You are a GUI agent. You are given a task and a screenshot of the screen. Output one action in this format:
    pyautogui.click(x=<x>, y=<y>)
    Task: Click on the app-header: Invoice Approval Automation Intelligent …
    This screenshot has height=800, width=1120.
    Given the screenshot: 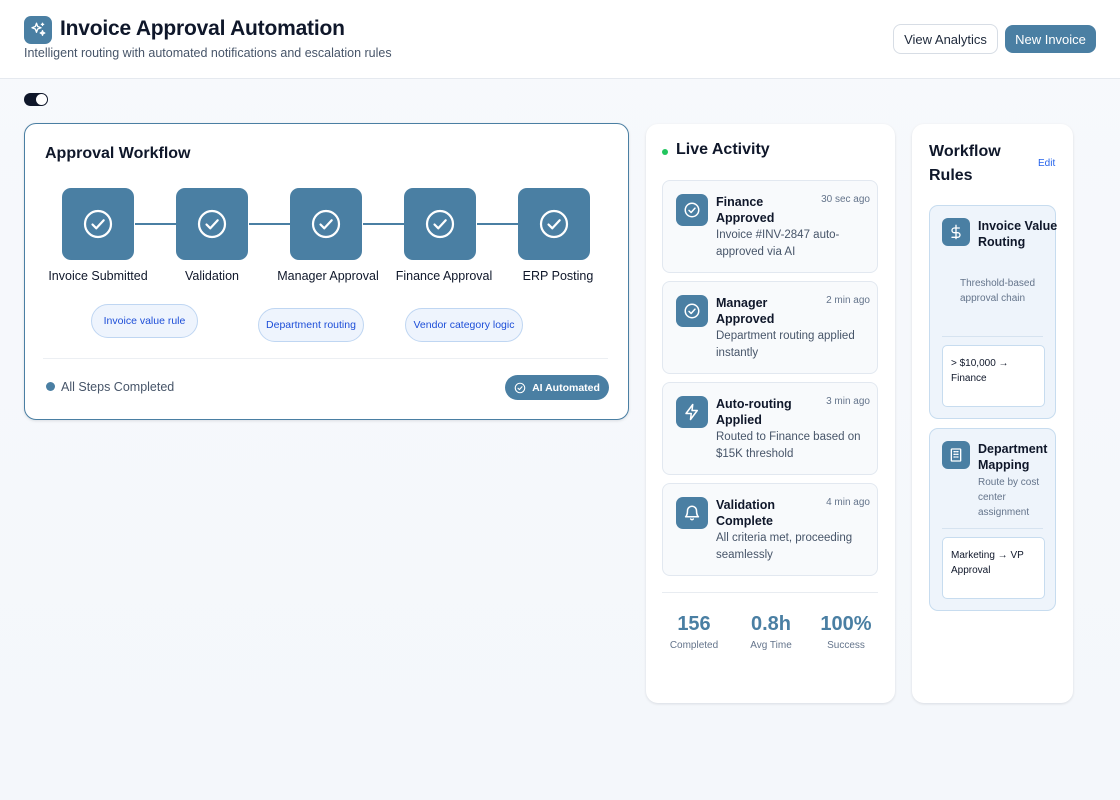 What is the action you would take?
    pyautogui.click(x=560, y=39)
    